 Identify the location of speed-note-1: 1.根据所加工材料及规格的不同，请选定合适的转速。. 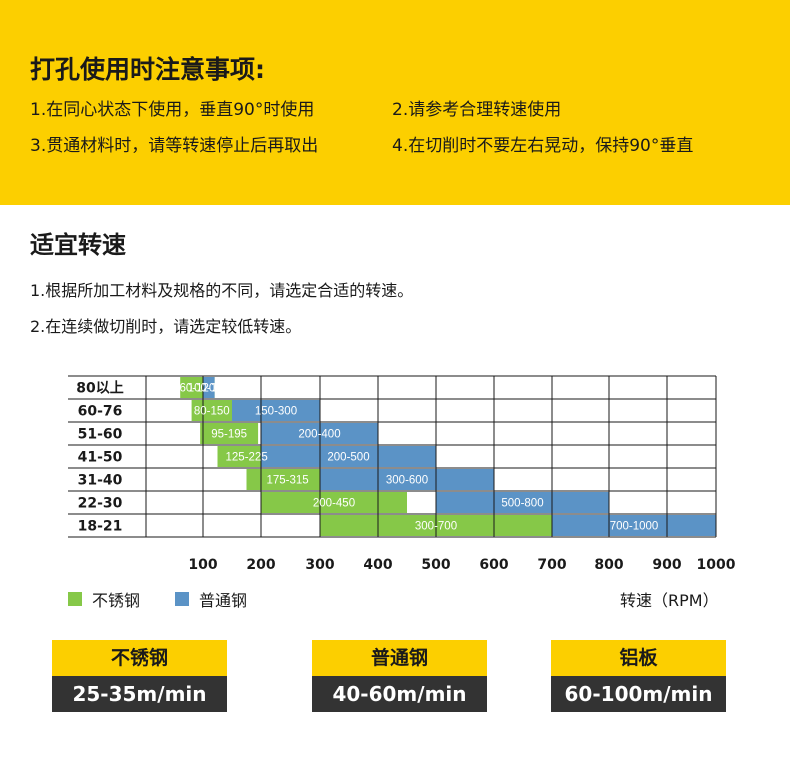
(222, 290).